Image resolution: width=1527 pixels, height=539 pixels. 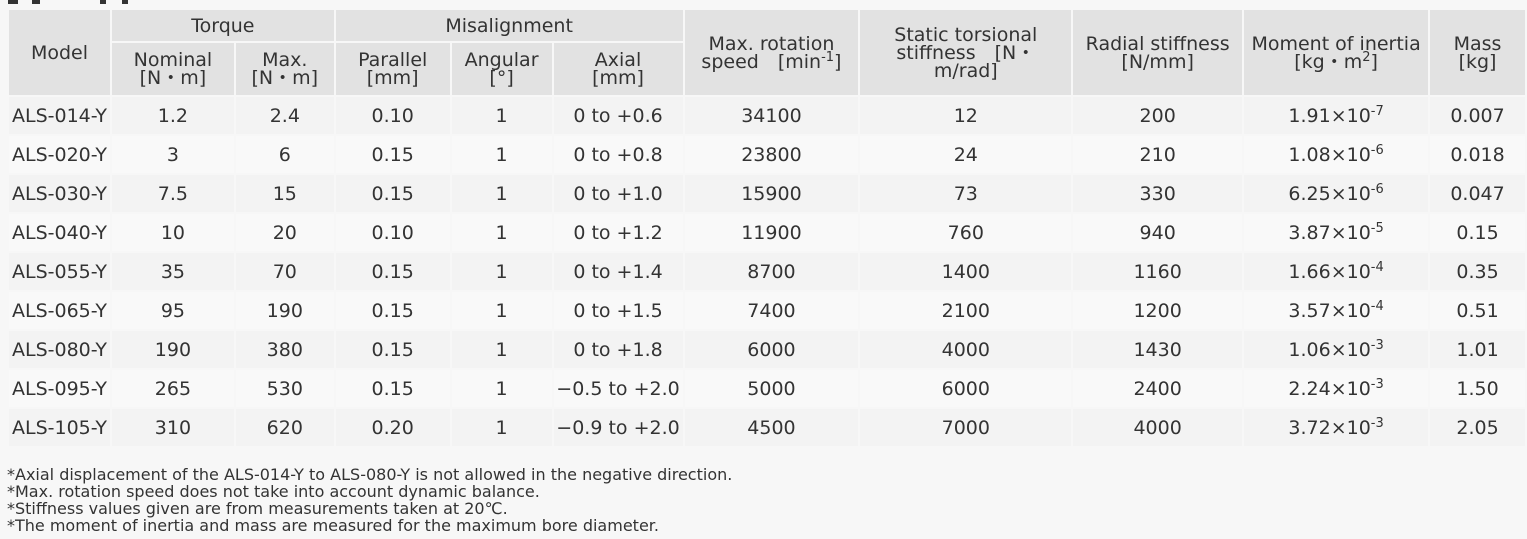 I want to click on cell-model: ALS-065-Y, so click(x=59, y=310).